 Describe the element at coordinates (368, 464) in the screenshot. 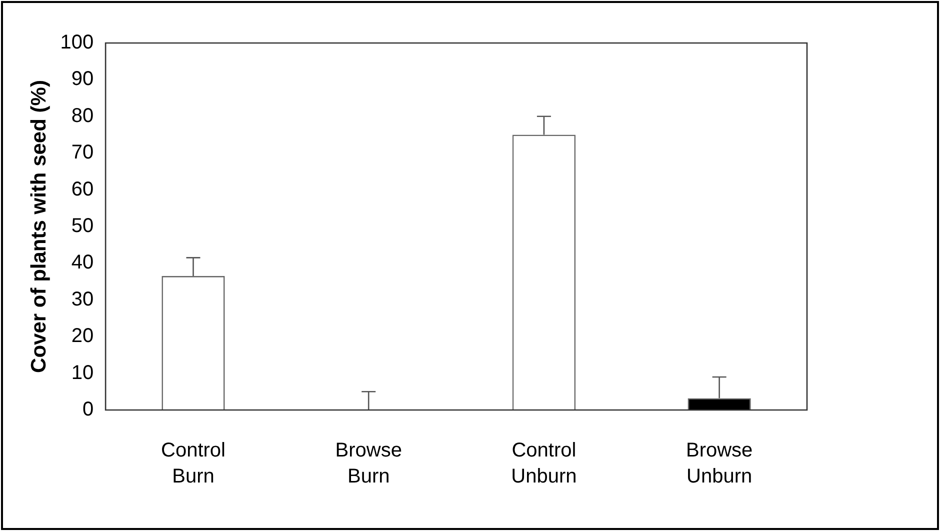

I see `x-tick-label: Browse Burn` at that location.